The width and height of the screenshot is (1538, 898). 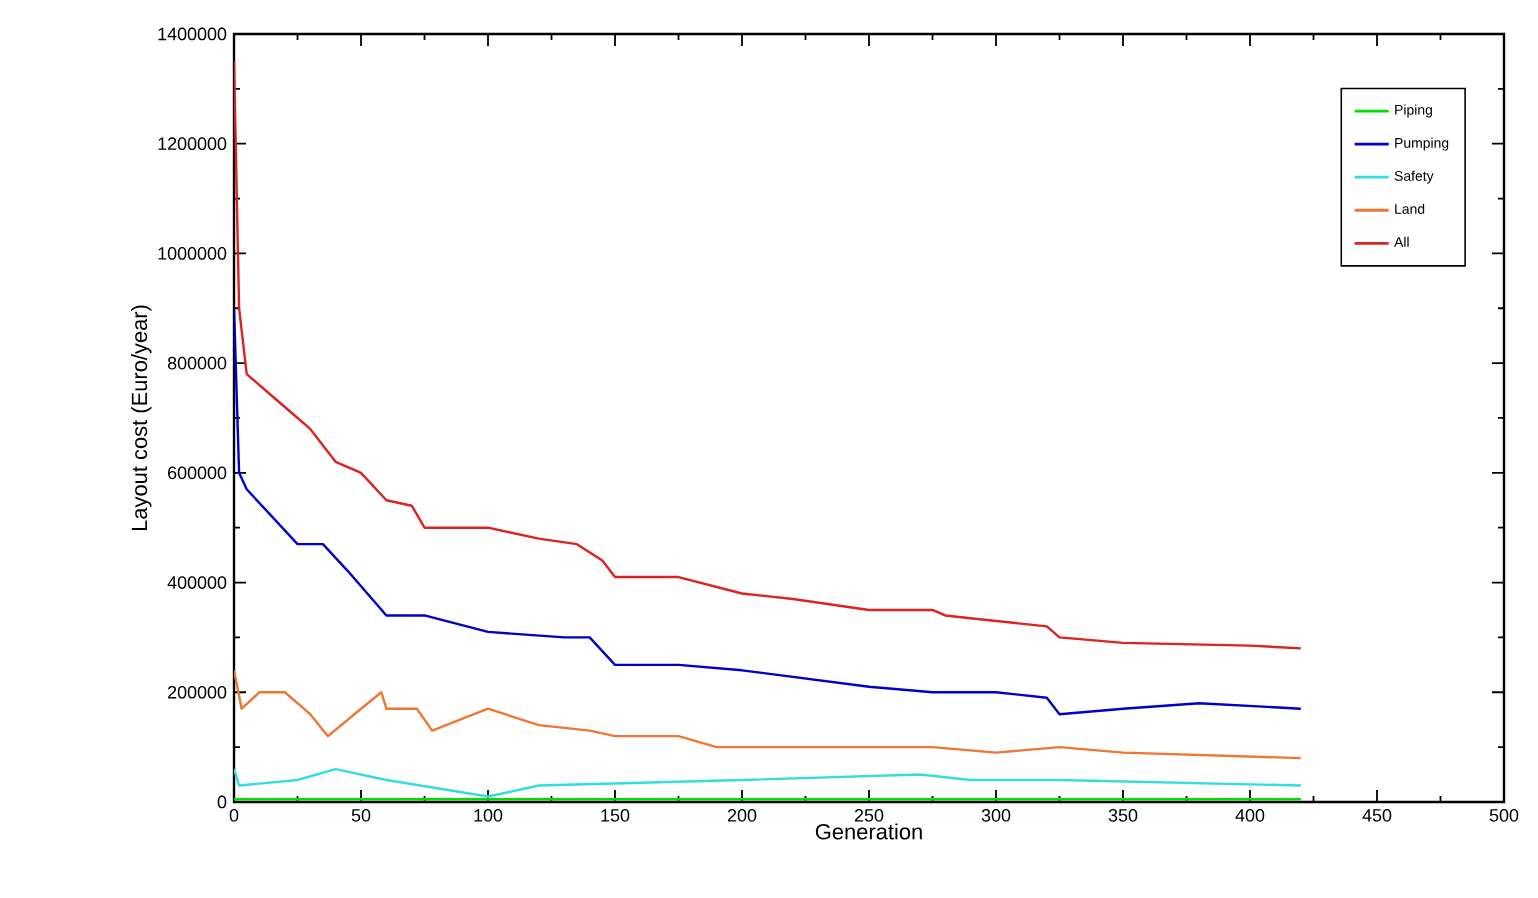 What do you see at coordinates (222, 802) in the screenshot?
I see `y-tick-label: 0` at bounding box center [222, 802].